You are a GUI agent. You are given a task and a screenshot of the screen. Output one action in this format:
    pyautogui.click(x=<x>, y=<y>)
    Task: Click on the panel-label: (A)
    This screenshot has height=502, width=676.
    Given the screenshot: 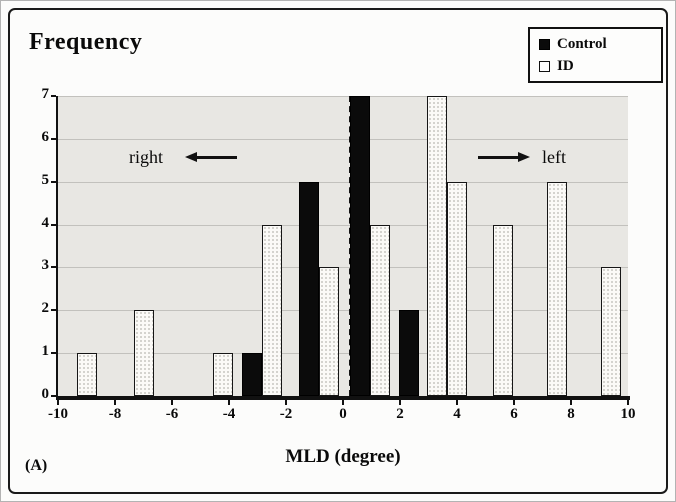 What is the action you would take?
    pyautogui.click(x=36, y=465)
    